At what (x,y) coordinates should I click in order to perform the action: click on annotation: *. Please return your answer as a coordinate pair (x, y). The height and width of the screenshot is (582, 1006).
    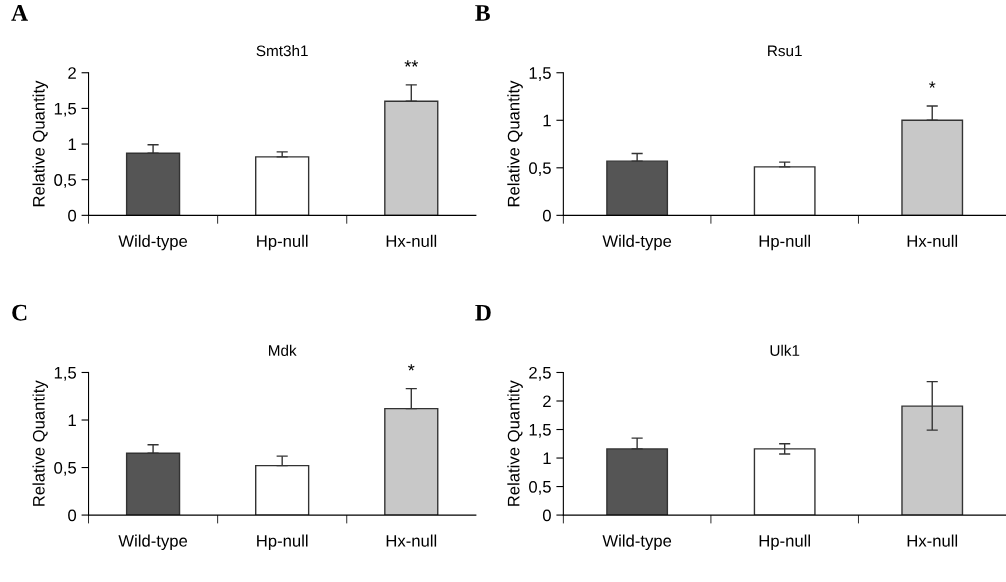
    Looking at the image, I should click on (932, 84).